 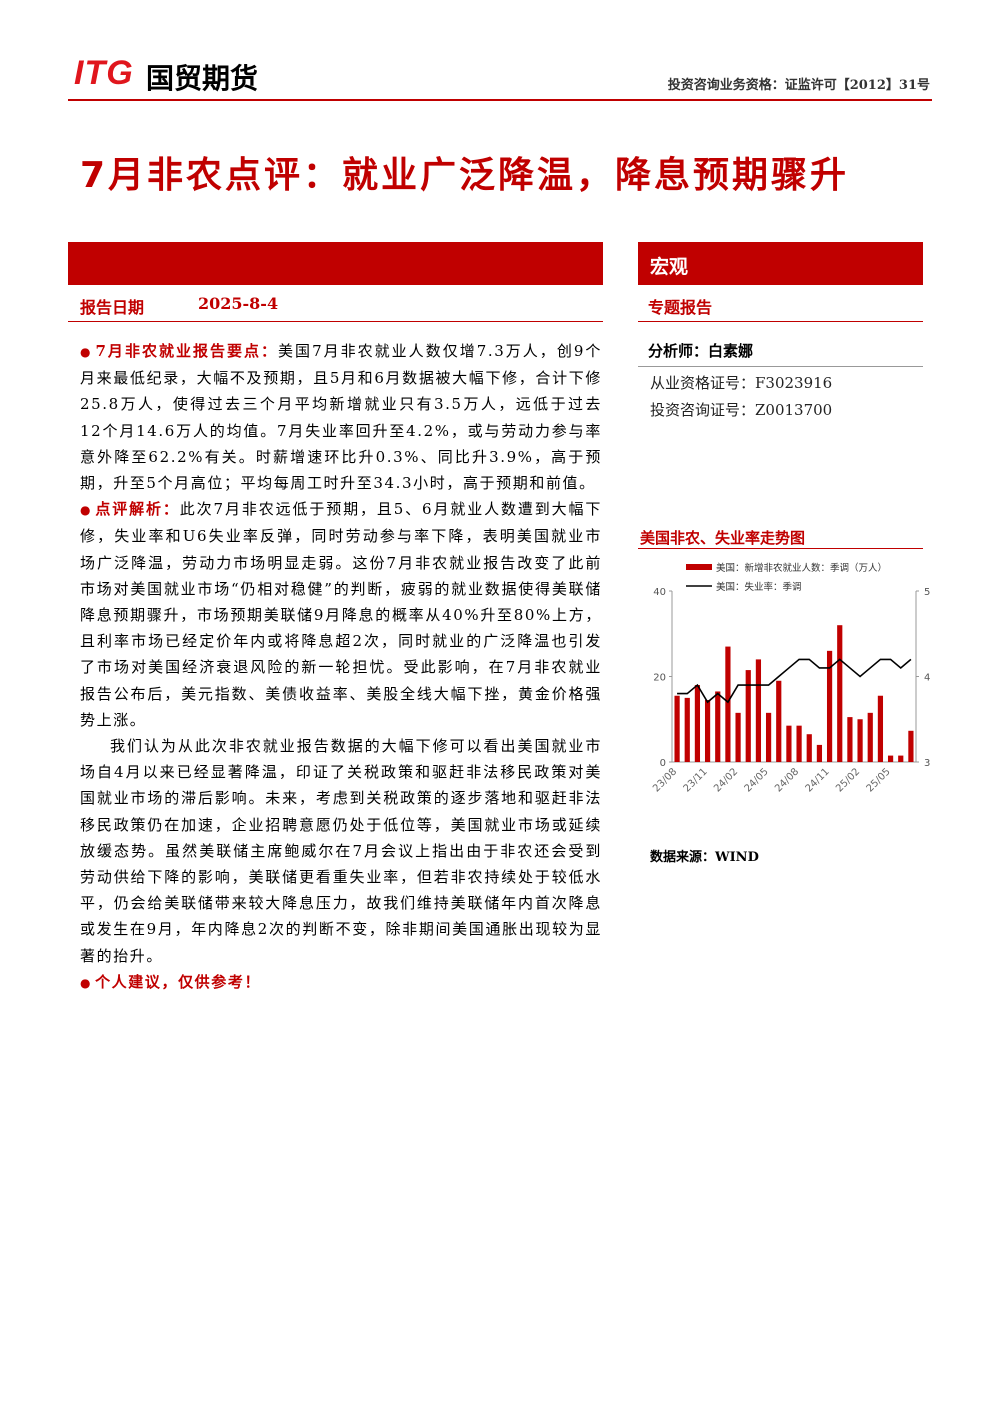 What do you see at coordinates (137, 509) in the screenshot?
I see `lead: 点评解析：` at bounding box center [137, 509].